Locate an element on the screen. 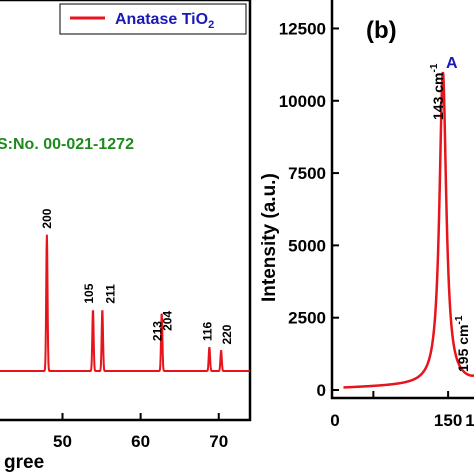 The height and width of the screenshot is (474, 474). raman-peak-143-label: 143 cm-1 is located at coordinates (437, 91).